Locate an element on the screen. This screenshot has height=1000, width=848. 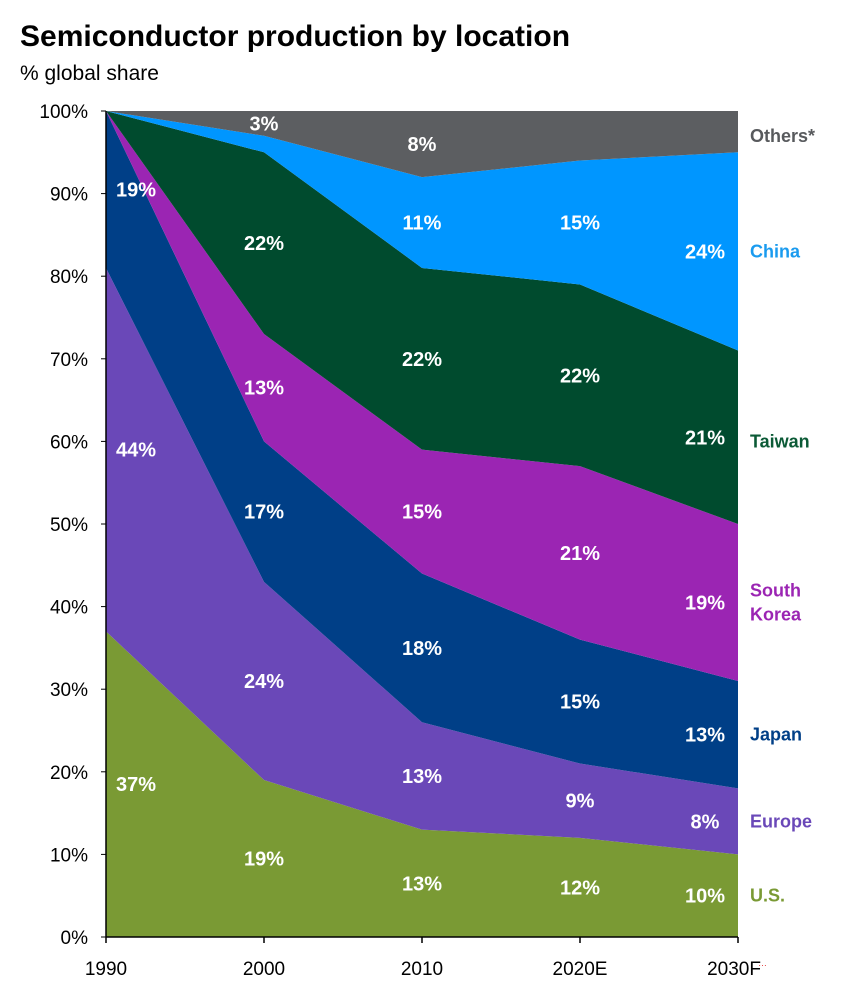
data-label-others: 3% is located at coordinates (264, 124).